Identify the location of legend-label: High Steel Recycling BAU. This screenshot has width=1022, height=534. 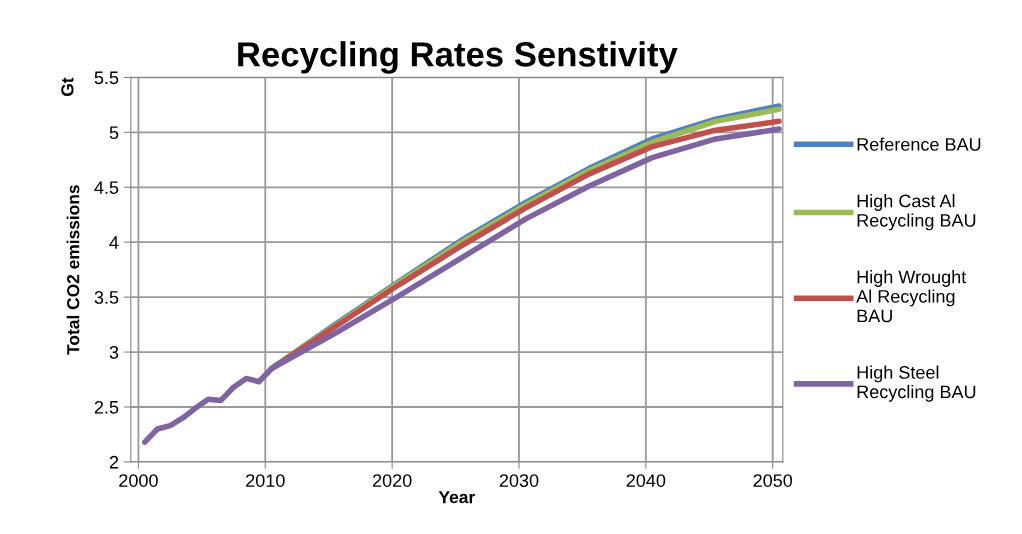
(916, 383).